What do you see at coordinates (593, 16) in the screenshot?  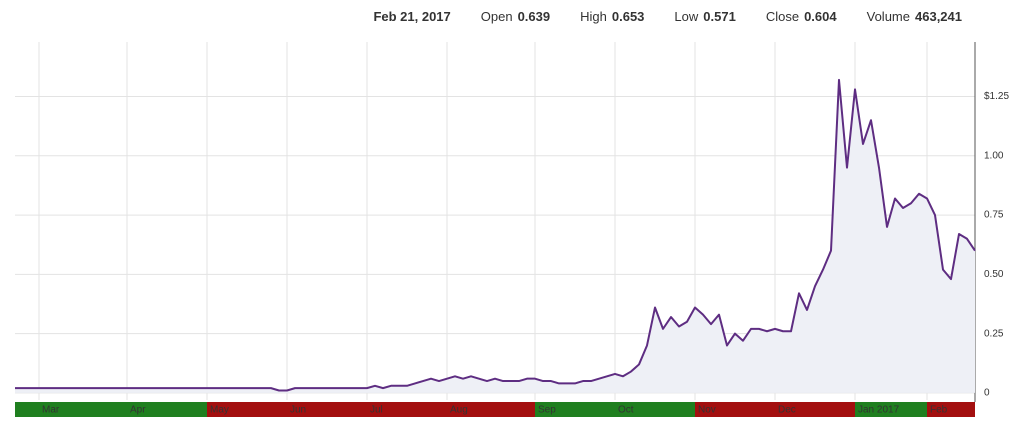 I see `summary-label: High` at bounding box center [593, 16].